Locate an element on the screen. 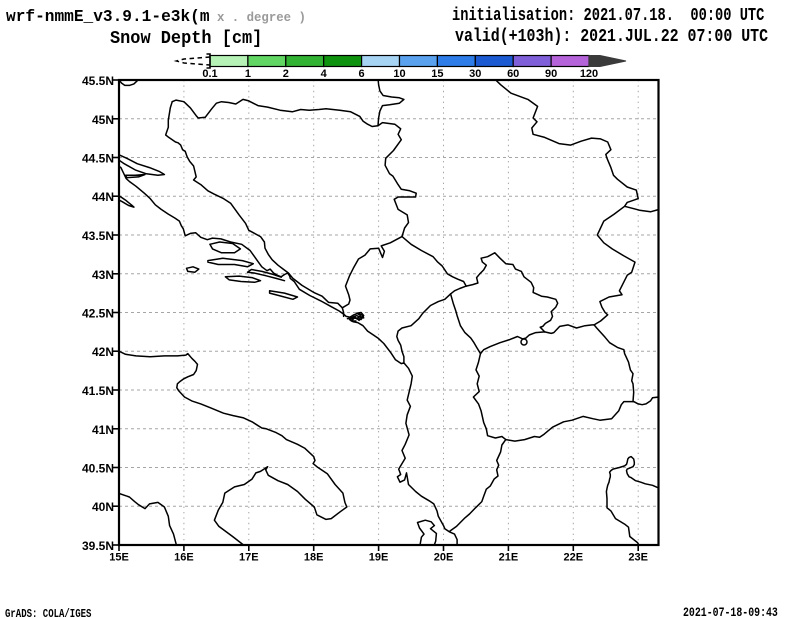 The height and width of the screenshot is (618, 800). svg-text: 16E is located at coordinates (184, 558).